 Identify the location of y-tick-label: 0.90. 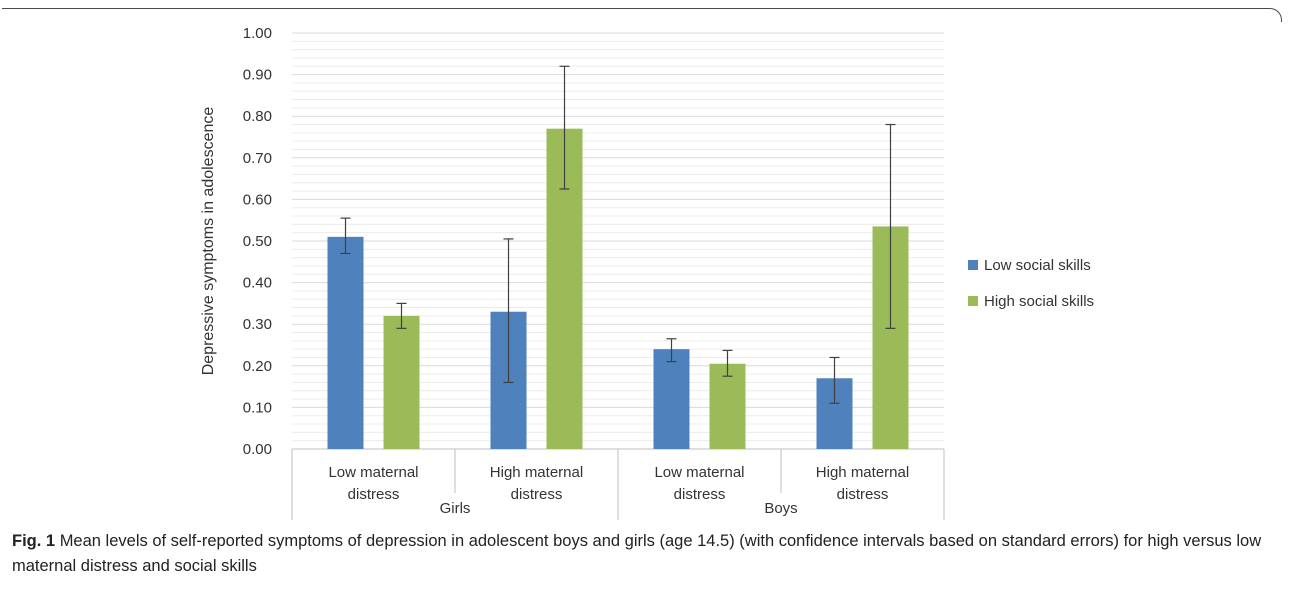
(257, 75).